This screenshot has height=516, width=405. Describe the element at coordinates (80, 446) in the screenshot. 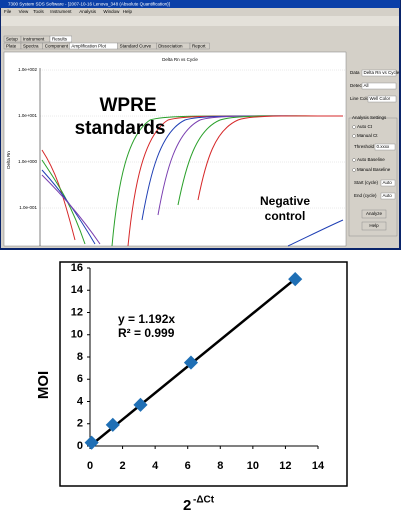

I see `y-tick-label: 0` at that location.